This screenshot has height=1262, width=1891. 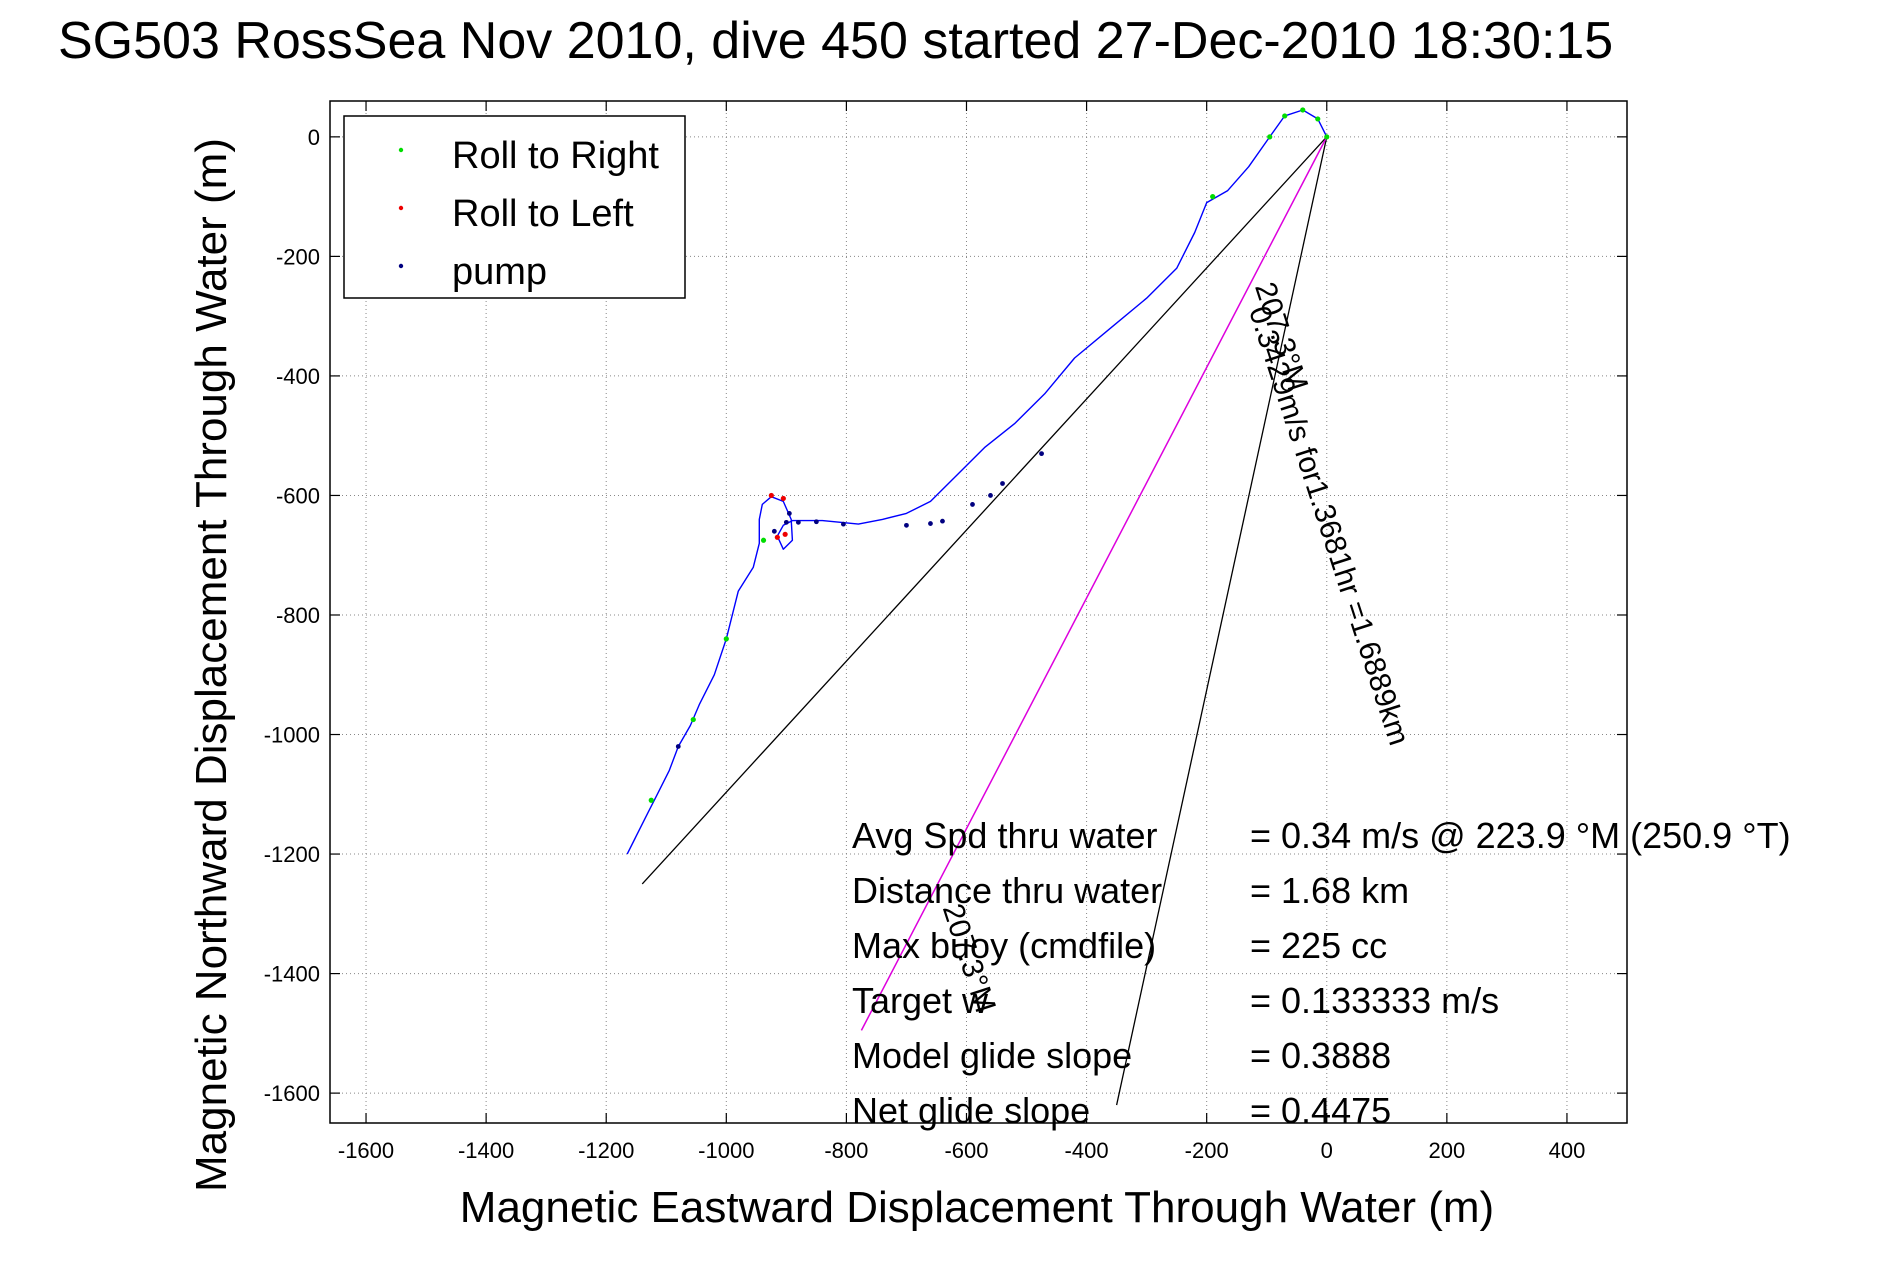 What do you see at coordinates (298, 256) in the screenshot?
I see `y-tick-label: -200` at bounding box center [298, 256].